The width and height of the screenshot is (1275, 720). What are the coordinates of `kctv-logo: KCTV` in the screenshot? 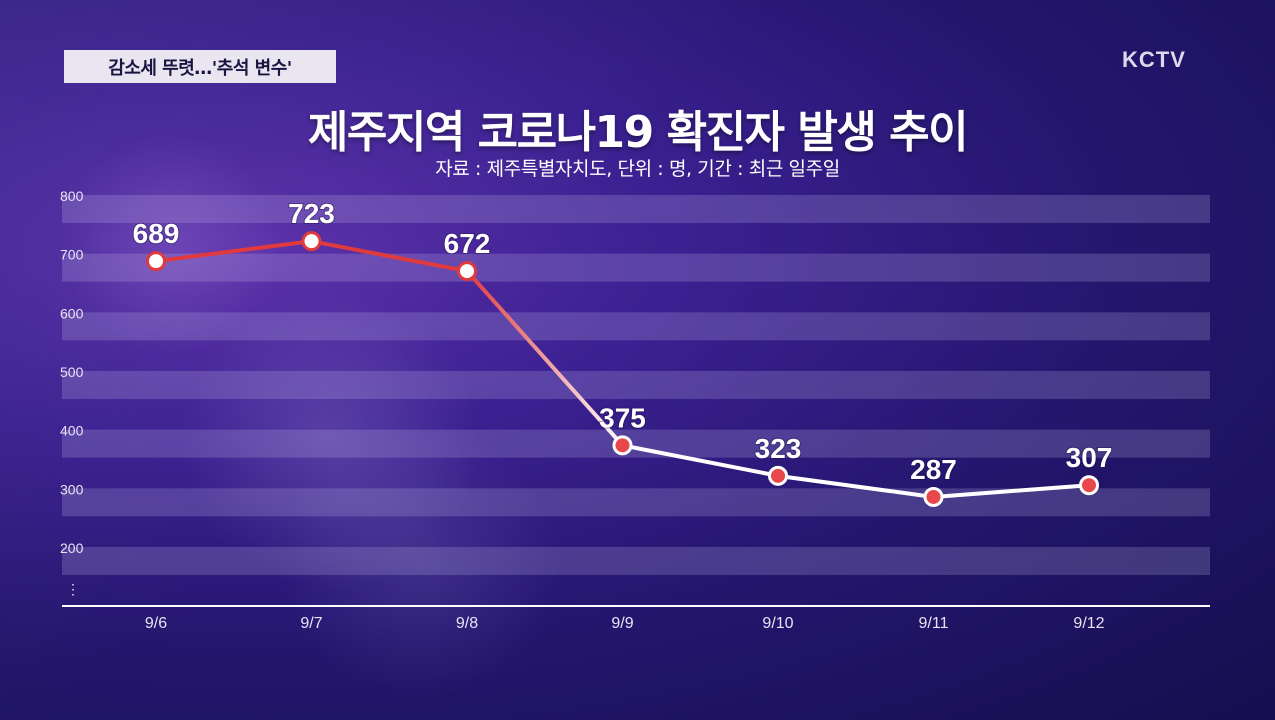 It's located at (1154, 59).